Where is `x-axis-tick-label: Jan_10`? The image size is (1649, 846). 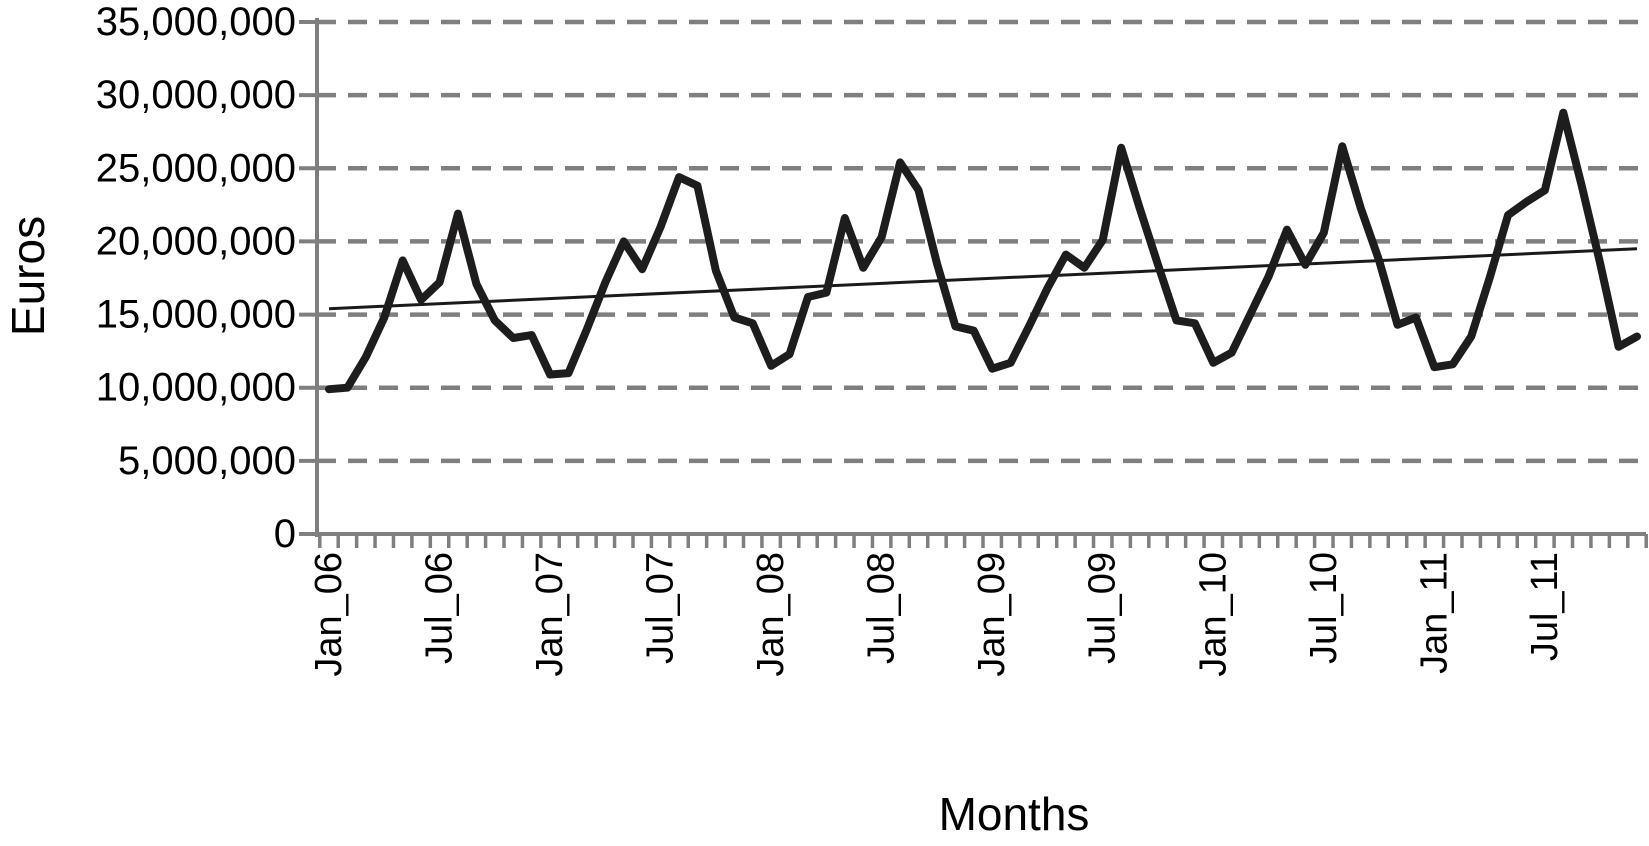 x-axis-tick-label: Jan_10 is located at coordinates (1213, 614).